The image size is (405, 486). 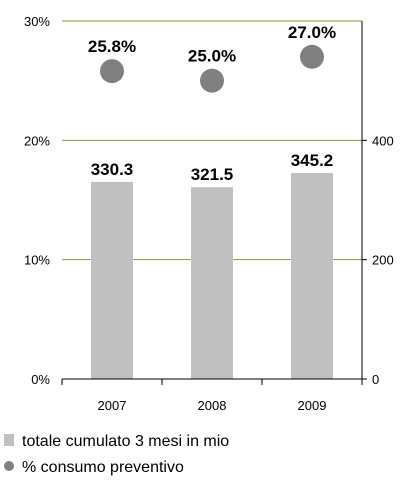 What do you see at coordinates (125, 441) in the screenshot?
I see `legend-label: totale cumulato 3 mesi in mio` at bounding box center [125, 441].